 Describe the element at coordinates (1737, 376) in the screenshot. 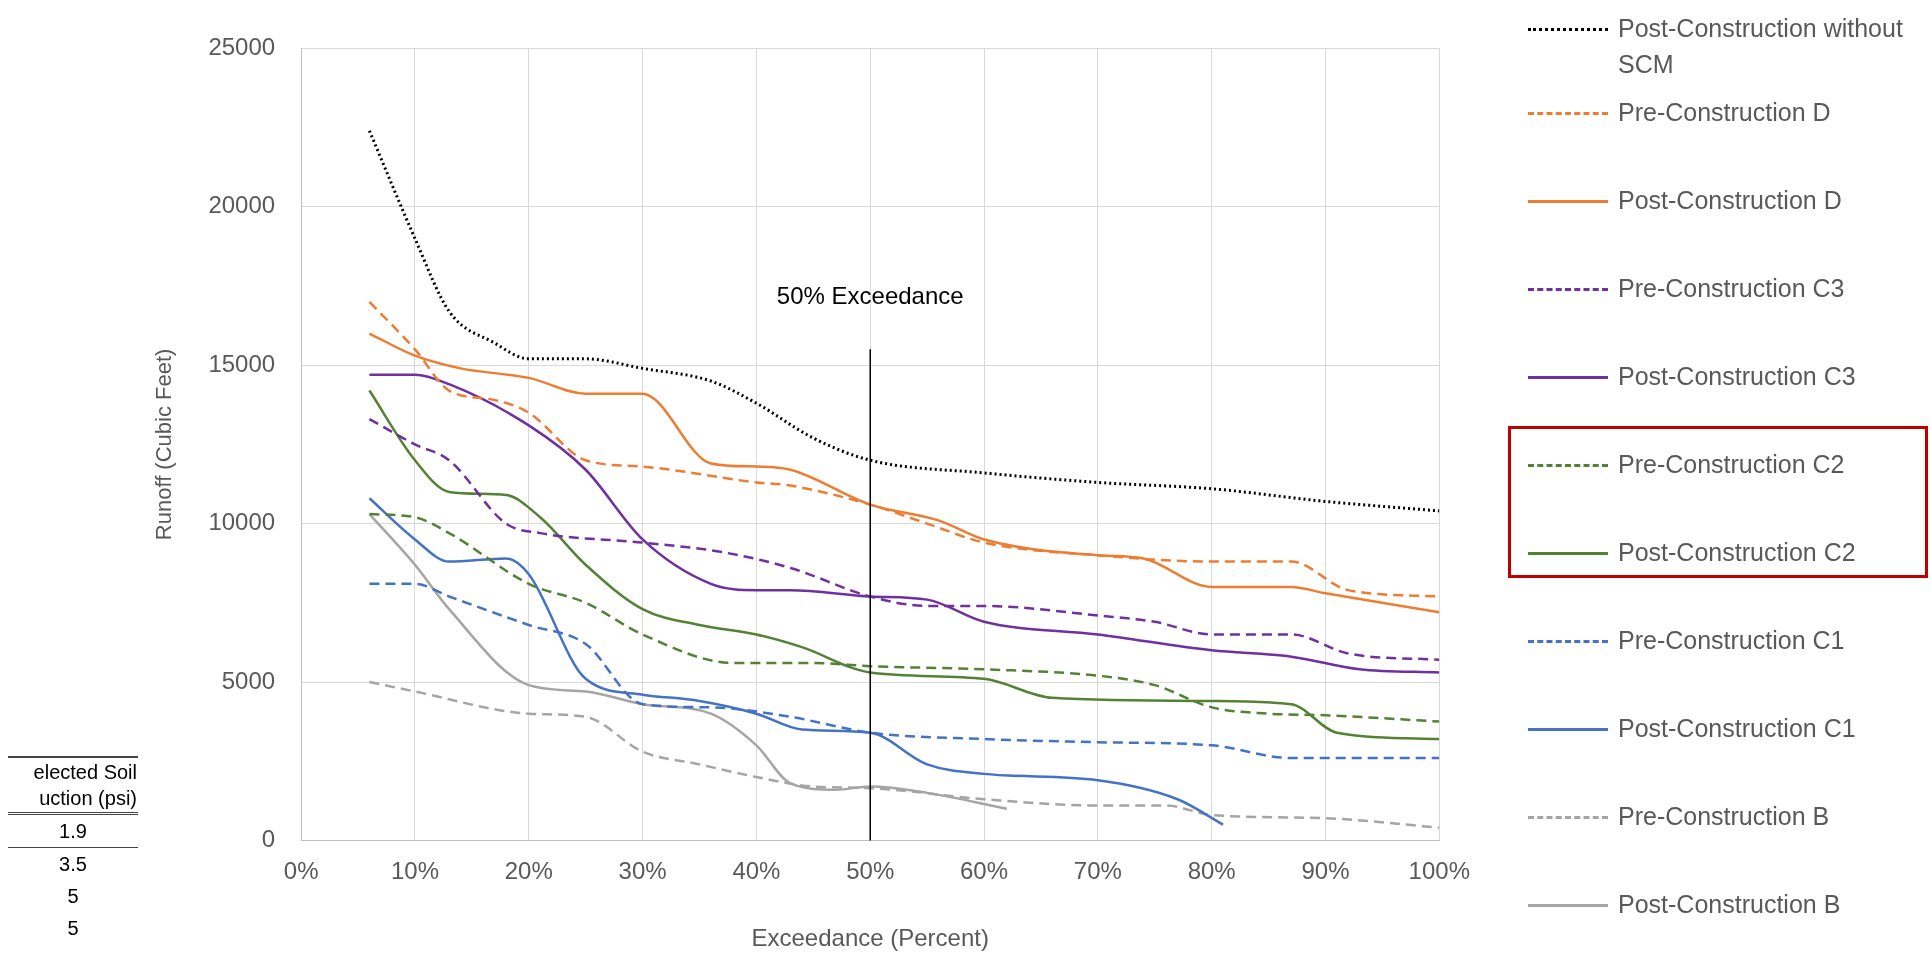

I see `legend-label: Post-Construction C3` at that location.